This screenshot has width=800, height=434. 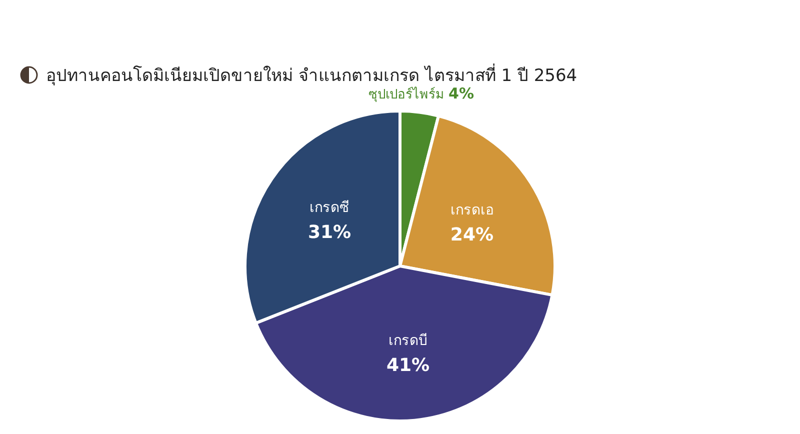 What do you see at coordinates (330, 233) in the screenshot?
I see `data-label: 31%` at bounding box center [330, 233].